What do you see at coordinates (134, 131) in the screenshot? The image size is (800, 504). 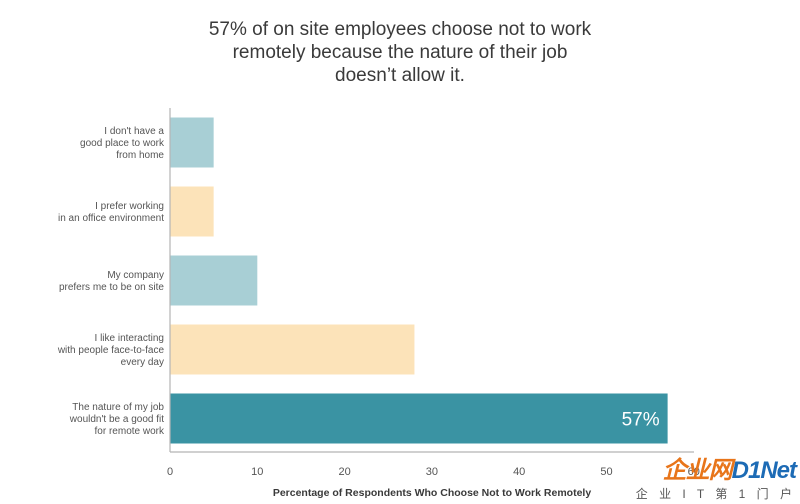 I see `category-label-line: I don't have a` at bounding box center [134, 131].